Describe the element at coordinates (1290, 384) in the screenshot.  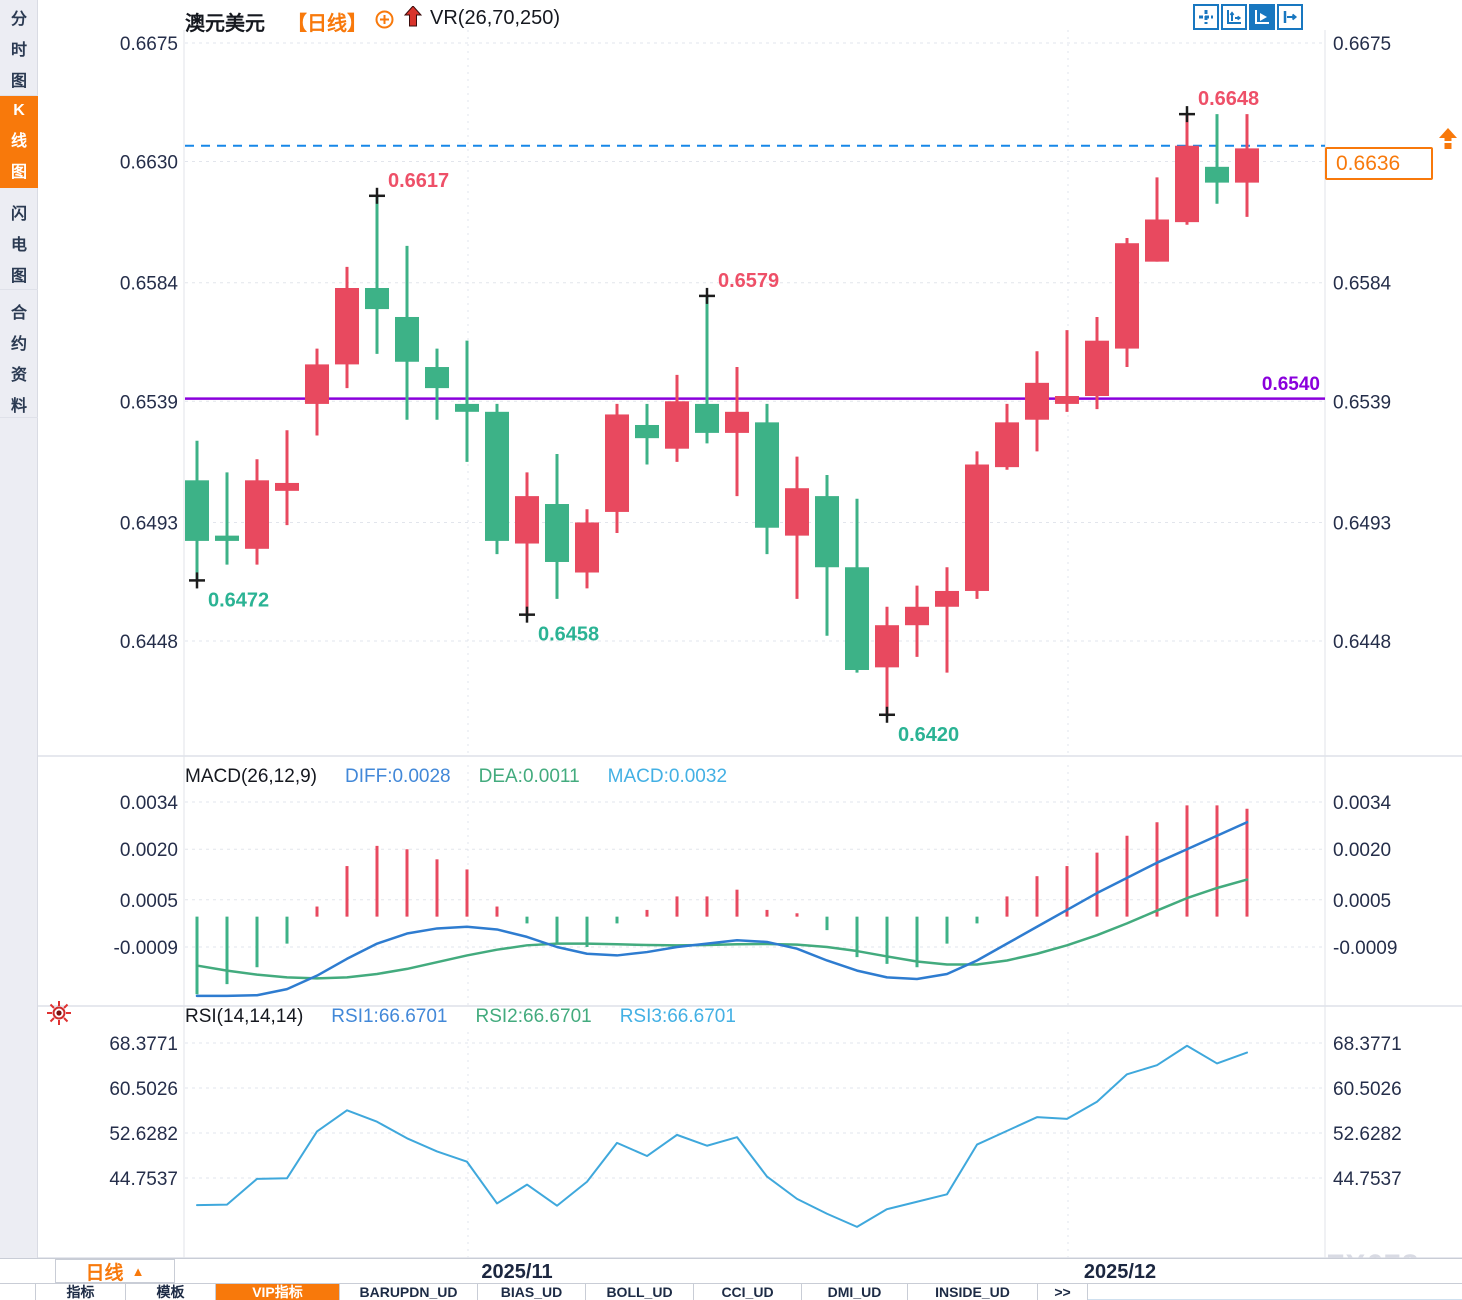
I see `support-line-label: 0.6540` at that location.